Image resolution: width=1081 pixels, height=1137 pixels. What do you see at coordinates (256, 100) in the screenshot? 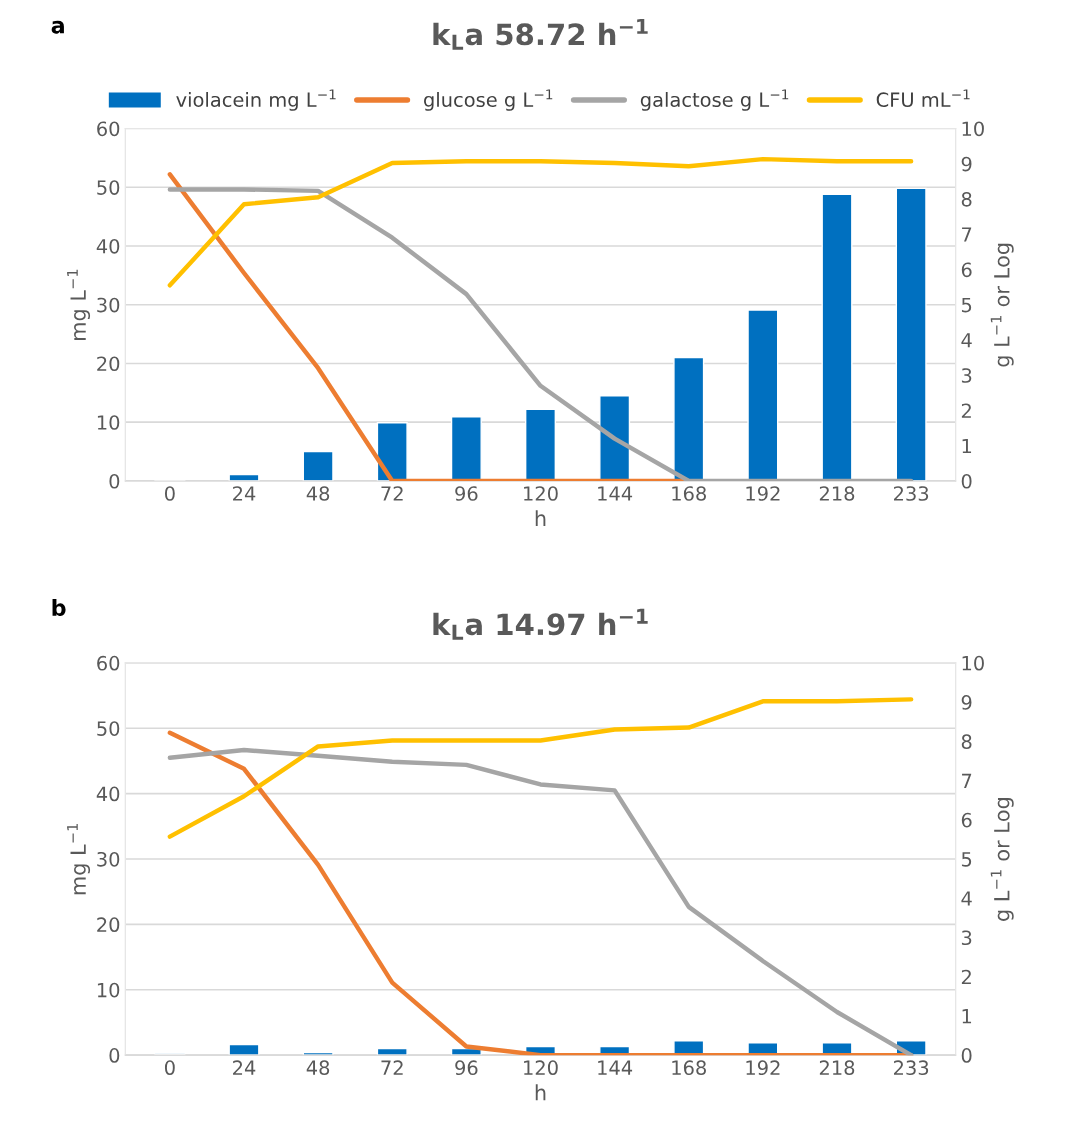
I see `legend-label: violacein mg L$^{−1}$` at bounding box center [256, 100].